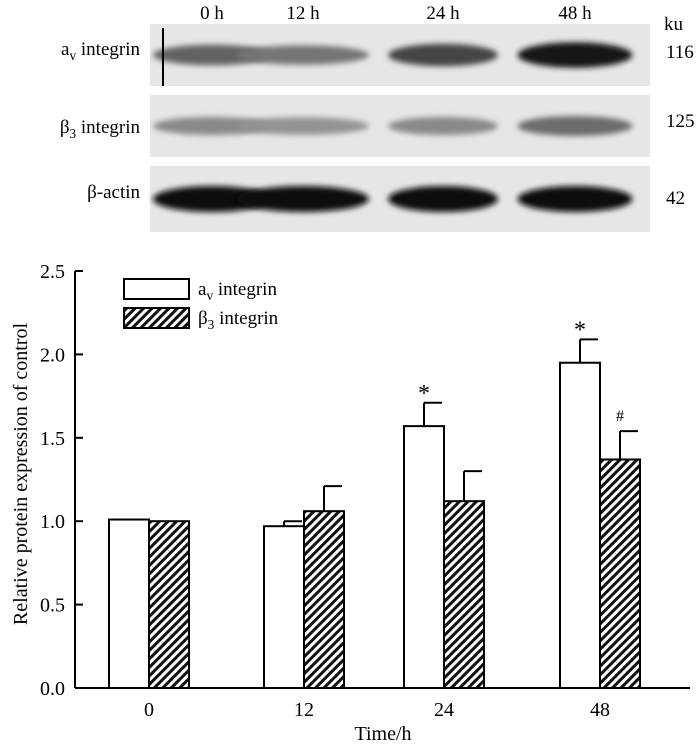 The height and width of the screenshot is (747, 700). Describe the element at coordinates (444, 710) in the screenshot. I see `x-tick-label: 24` at that location.